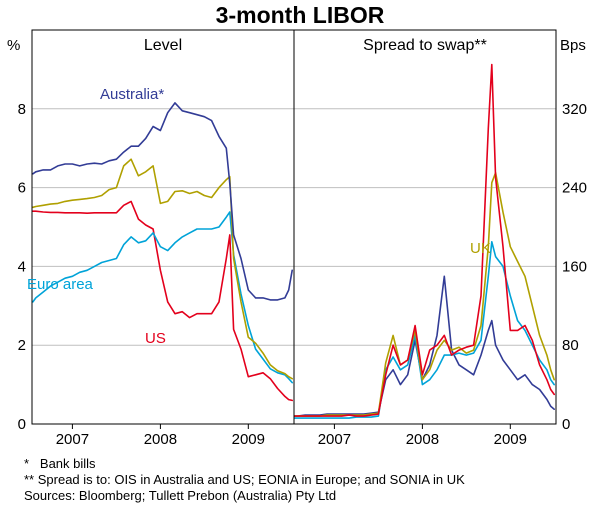  What do you see at coordinates (574, 188) in the screenshot?
I see `right-axis-tick-label: 240` at bounding box center [574, 188].